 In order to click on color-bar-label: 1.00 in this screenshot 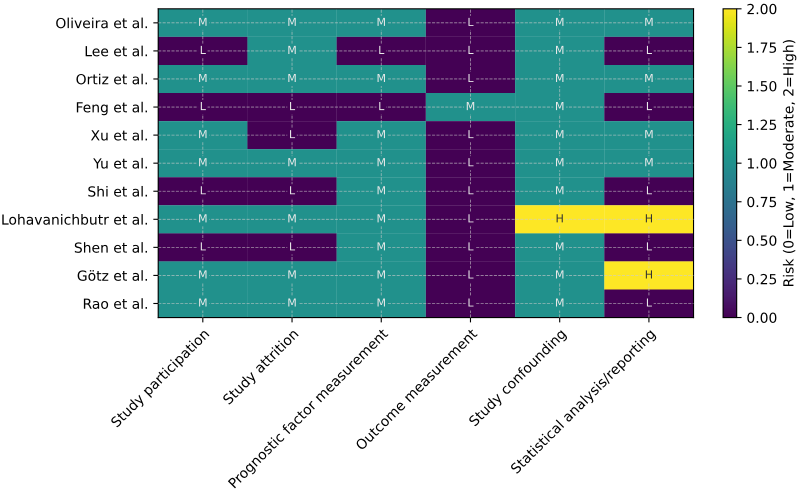, I will do `click(762, 163)`.